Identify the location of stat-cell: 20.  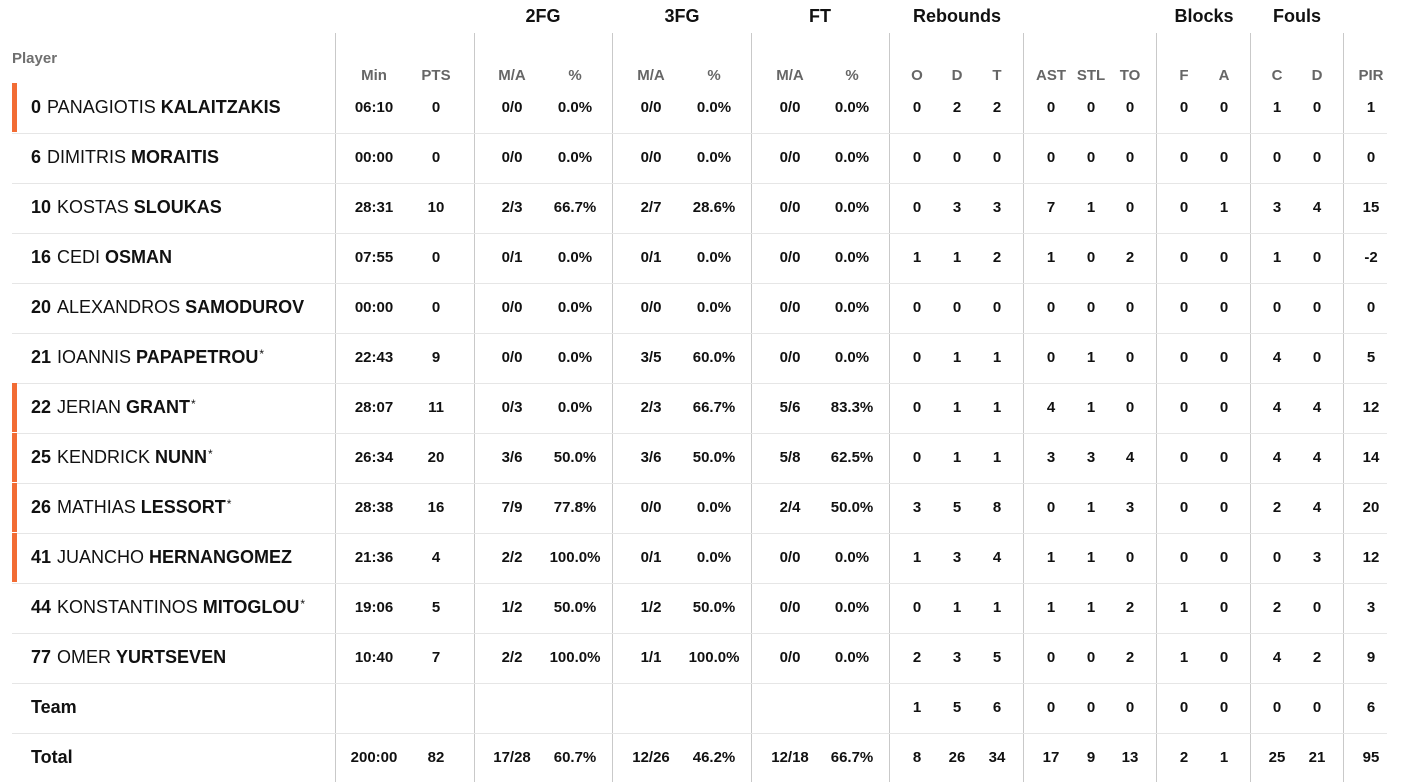
(436, 457).